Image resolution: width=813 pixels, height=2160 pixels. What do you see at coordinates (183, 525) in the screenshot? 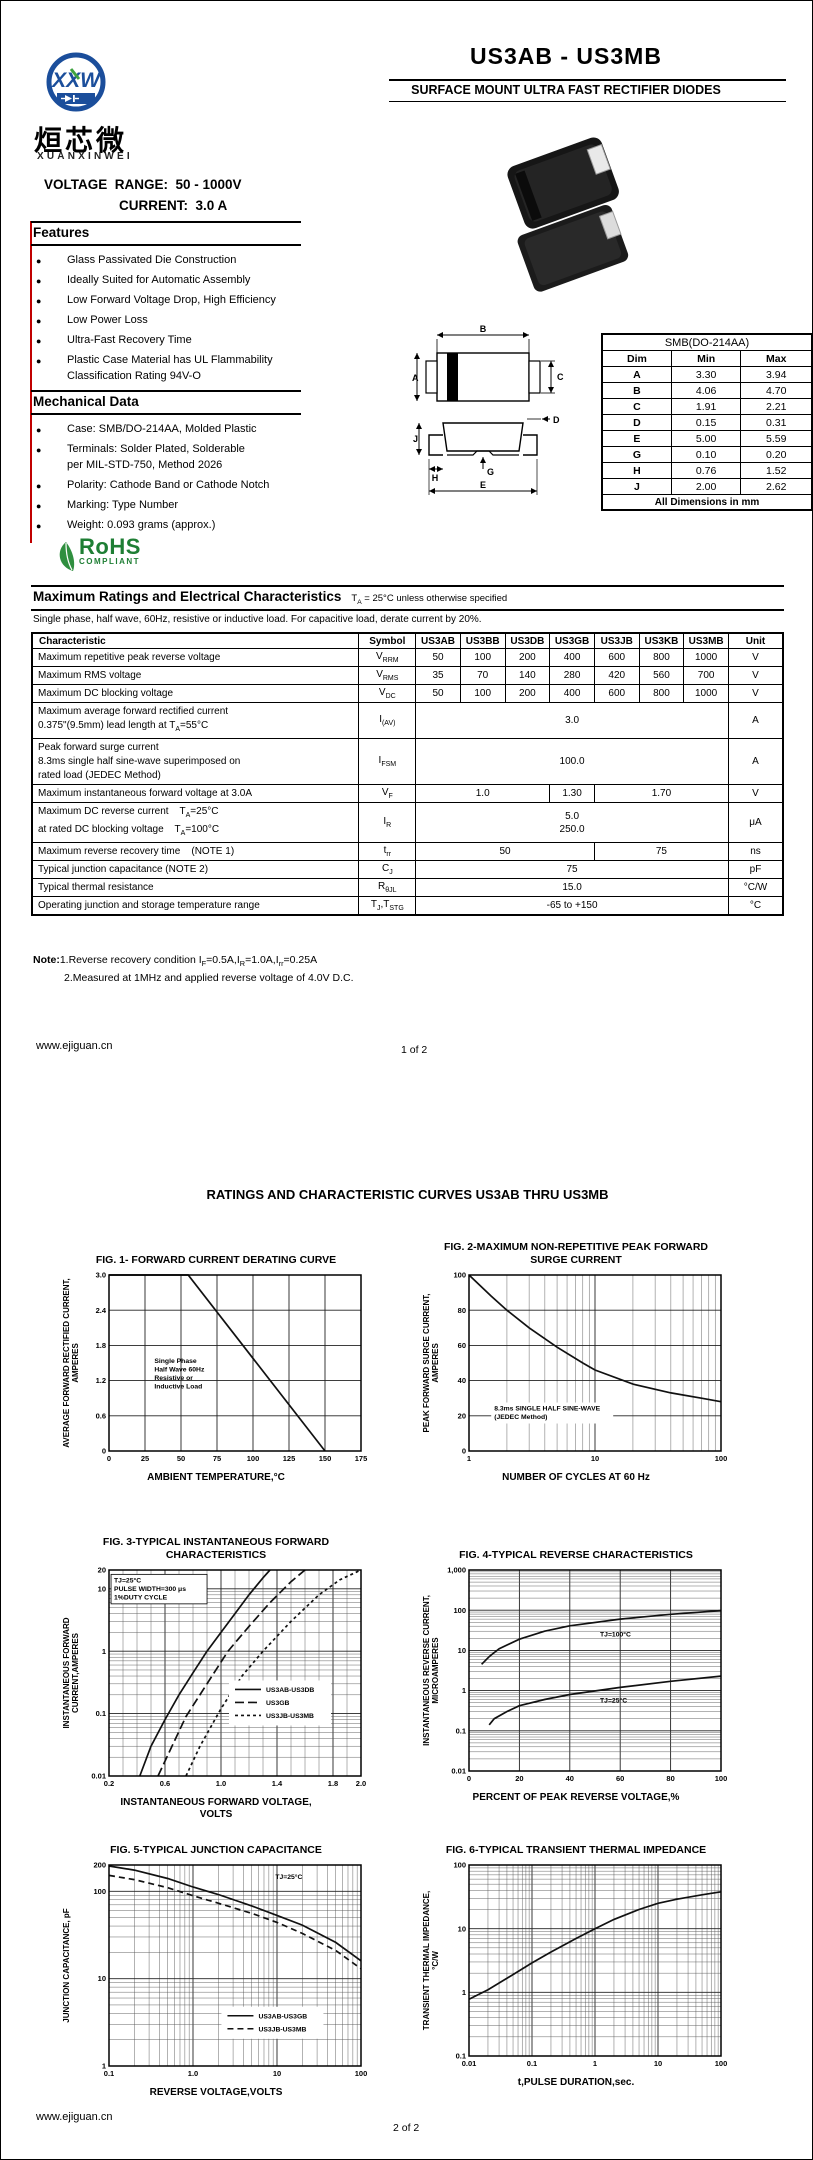
I see `list-item: Weight: 0.093 grams (approx.)` at bounding box center [183, 525].